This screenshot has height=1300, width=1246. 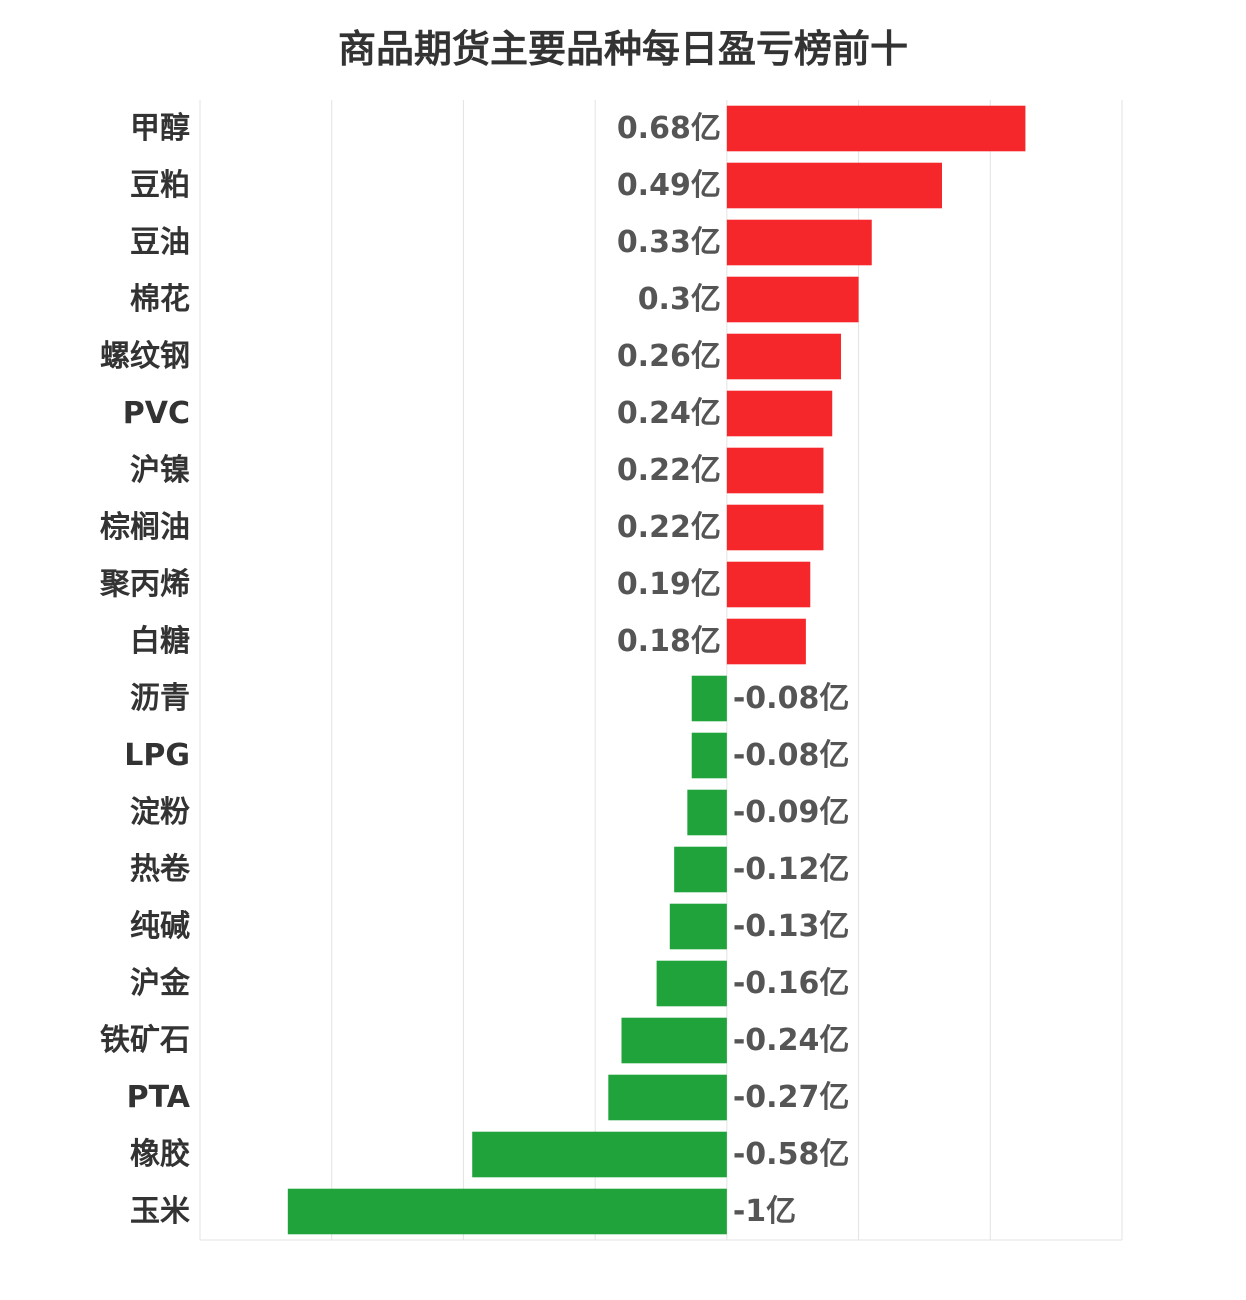 I want to click on category-label: 棉花, so click(x=160, y=299).